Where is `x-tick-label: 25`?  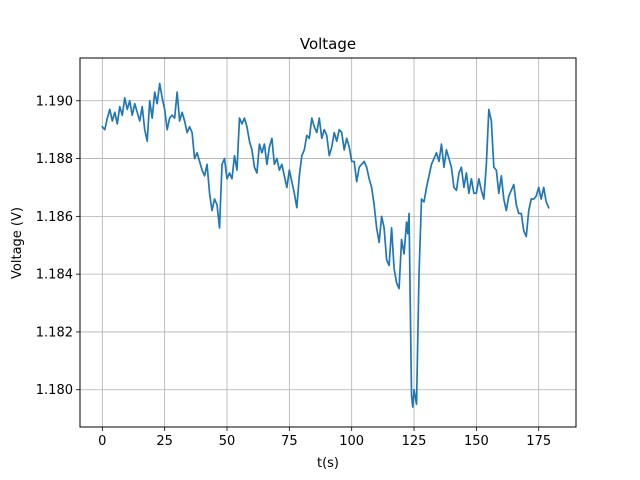
x-tick-label: 25 is located at coordinates (164, 441).